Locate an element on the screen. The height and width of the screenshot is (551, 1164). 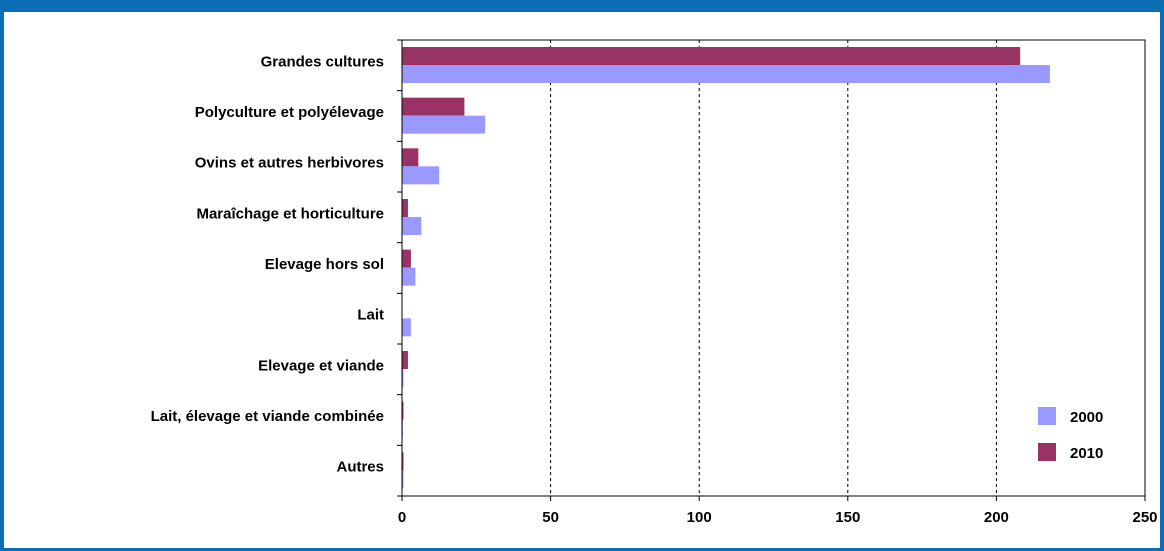
x-tick-label: 150 is located at coordinates (847, 517).